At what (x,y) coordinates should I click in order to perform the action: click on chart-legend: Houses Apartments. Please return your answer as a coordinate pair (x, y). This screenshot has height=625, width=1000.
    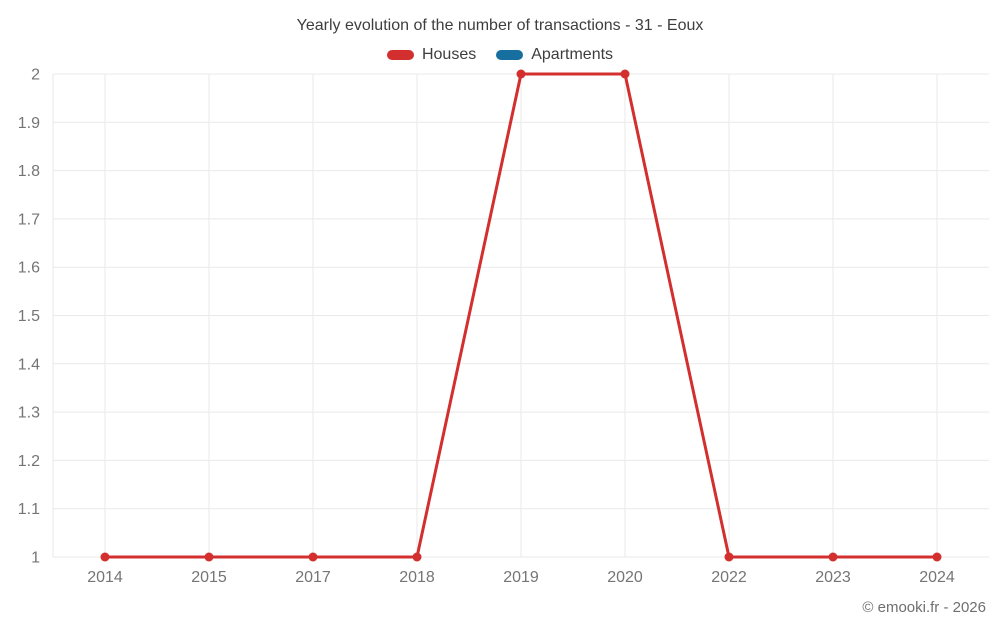
    Looking at the image, I should click on (500, 55).